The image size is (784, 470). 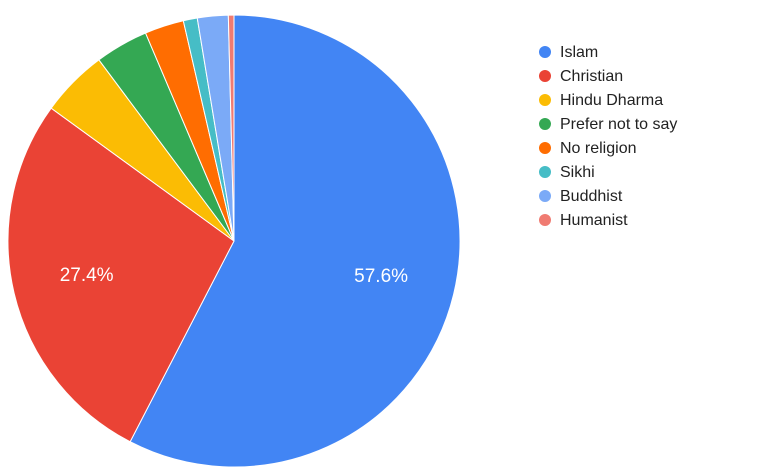 I want to click on legend-label: Prefer not to say, so click(x=618, y=124).